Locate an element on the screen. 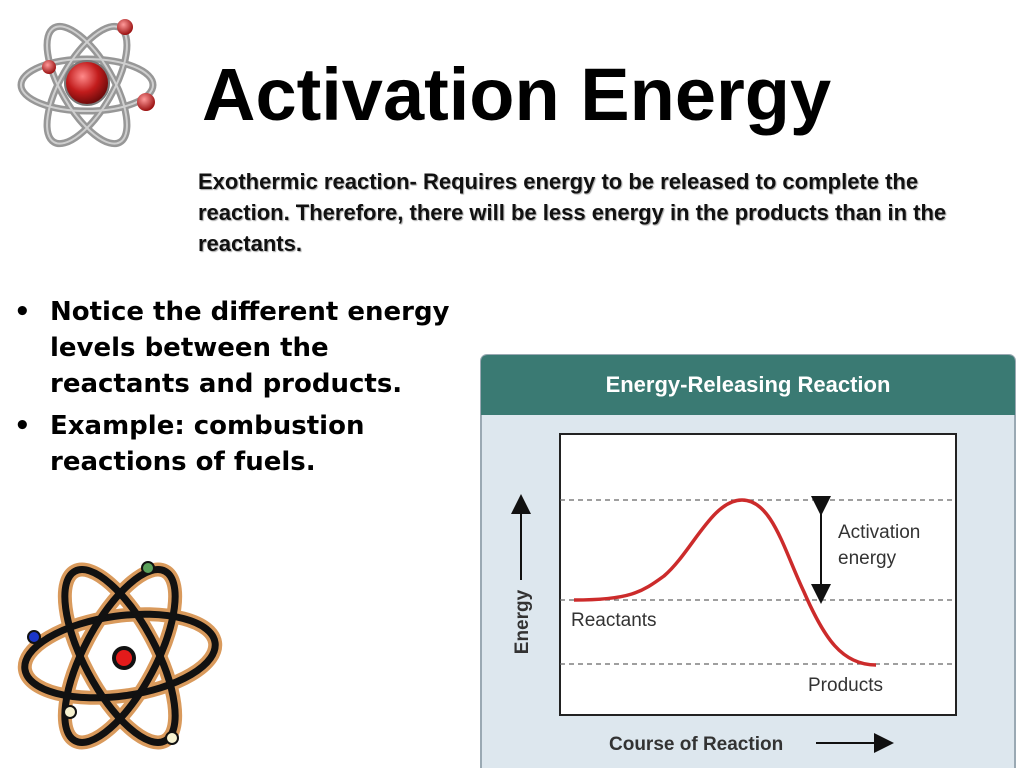 This screenshot has height=768, width=1024. atom-icon is located at coordinates (87, 83).